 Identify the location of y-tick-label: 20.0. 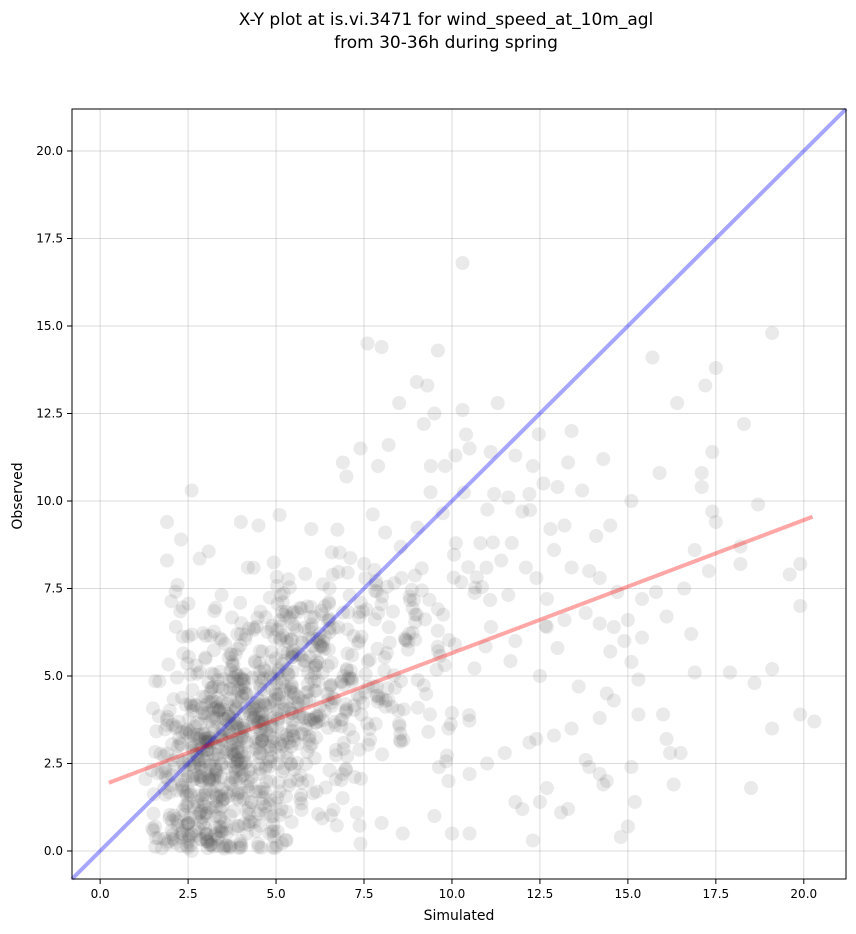
(49, 151).